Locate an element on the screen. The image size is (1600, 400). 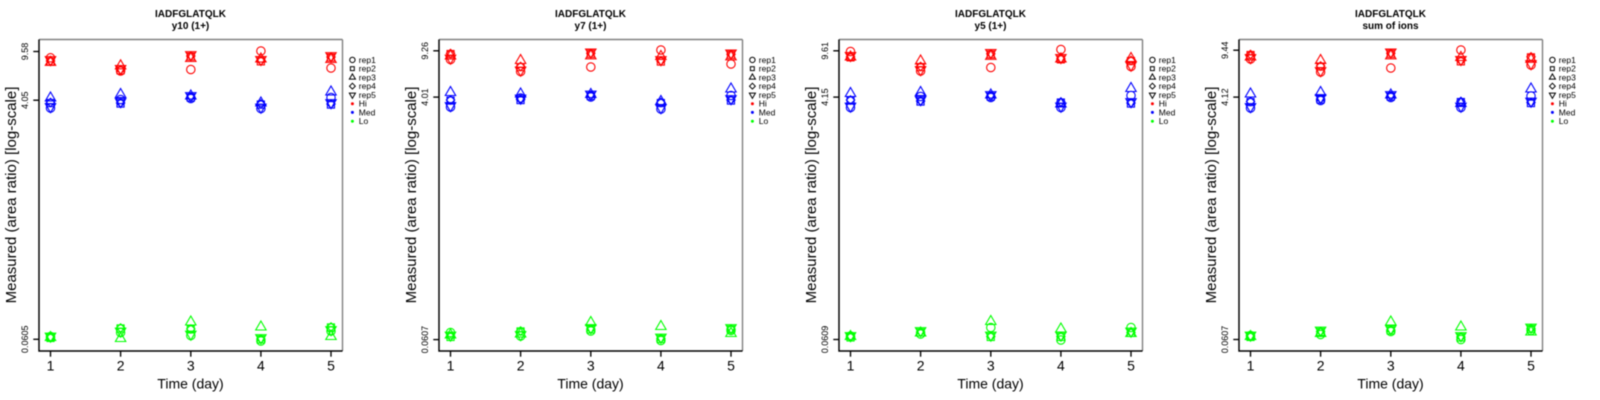
svg-text: 9.61 is located at coordinates (825, 51).